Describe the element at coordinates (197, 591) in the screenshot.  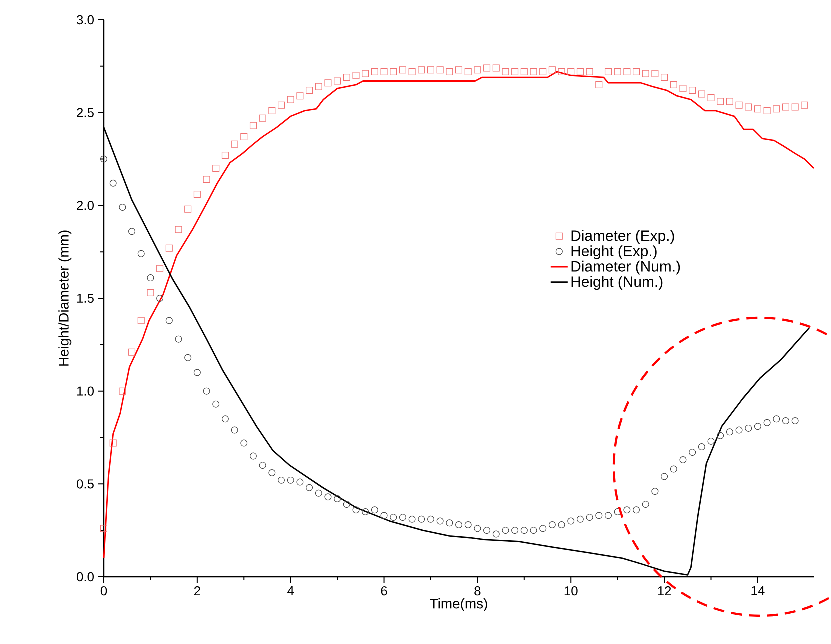
I see `x-tick-label: 2` at that location.